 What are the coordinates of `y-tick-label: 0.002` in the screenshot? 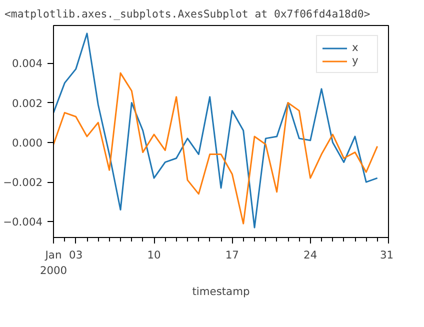 It's located at (27, 103).